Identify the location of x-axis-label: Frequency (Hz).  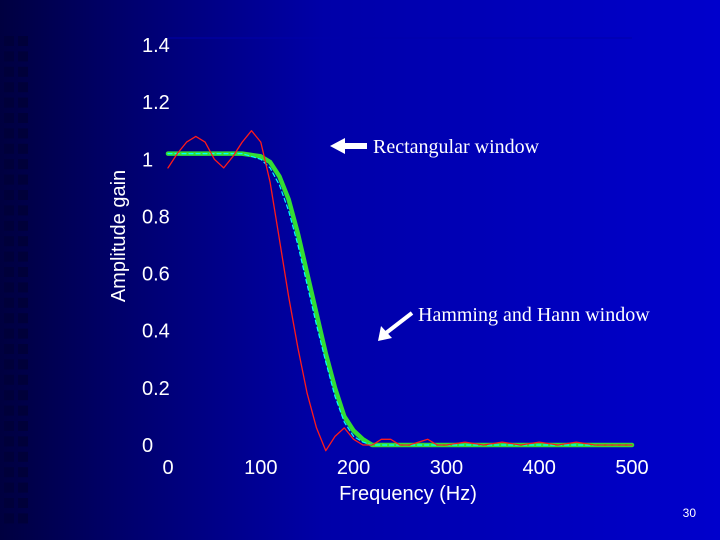
(408, 494).